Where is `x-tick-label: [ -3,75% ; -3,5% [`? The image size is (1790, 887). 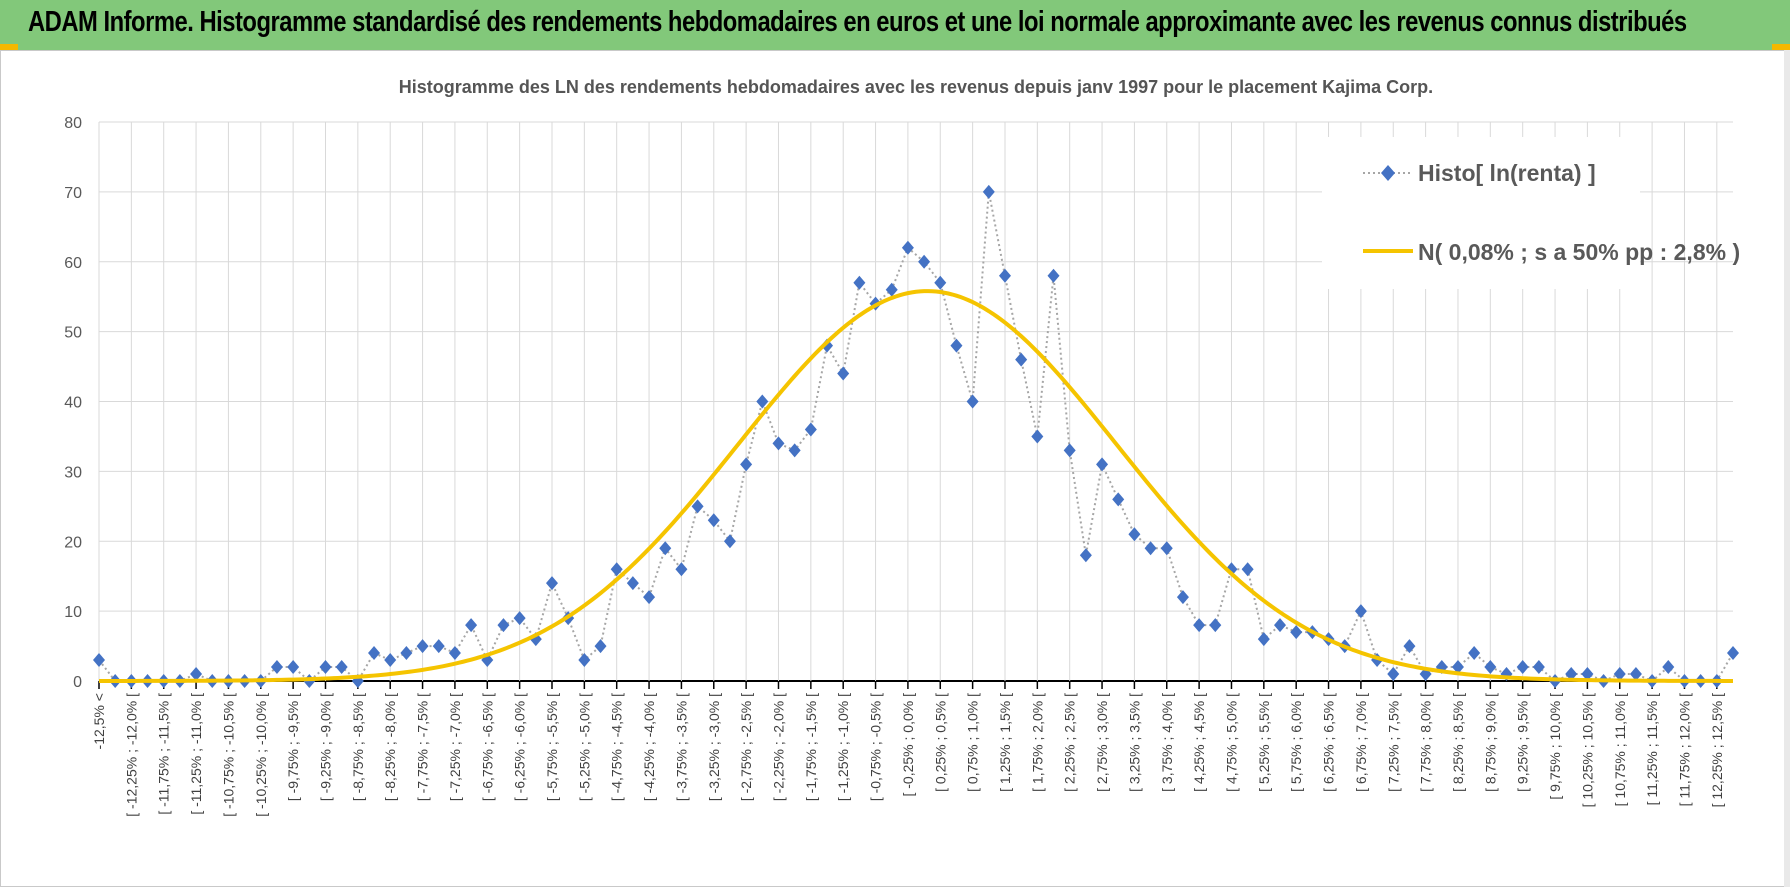
x-tick-label: [ -3,75% ; -3,5% [ is located at coordinates (681, 747).